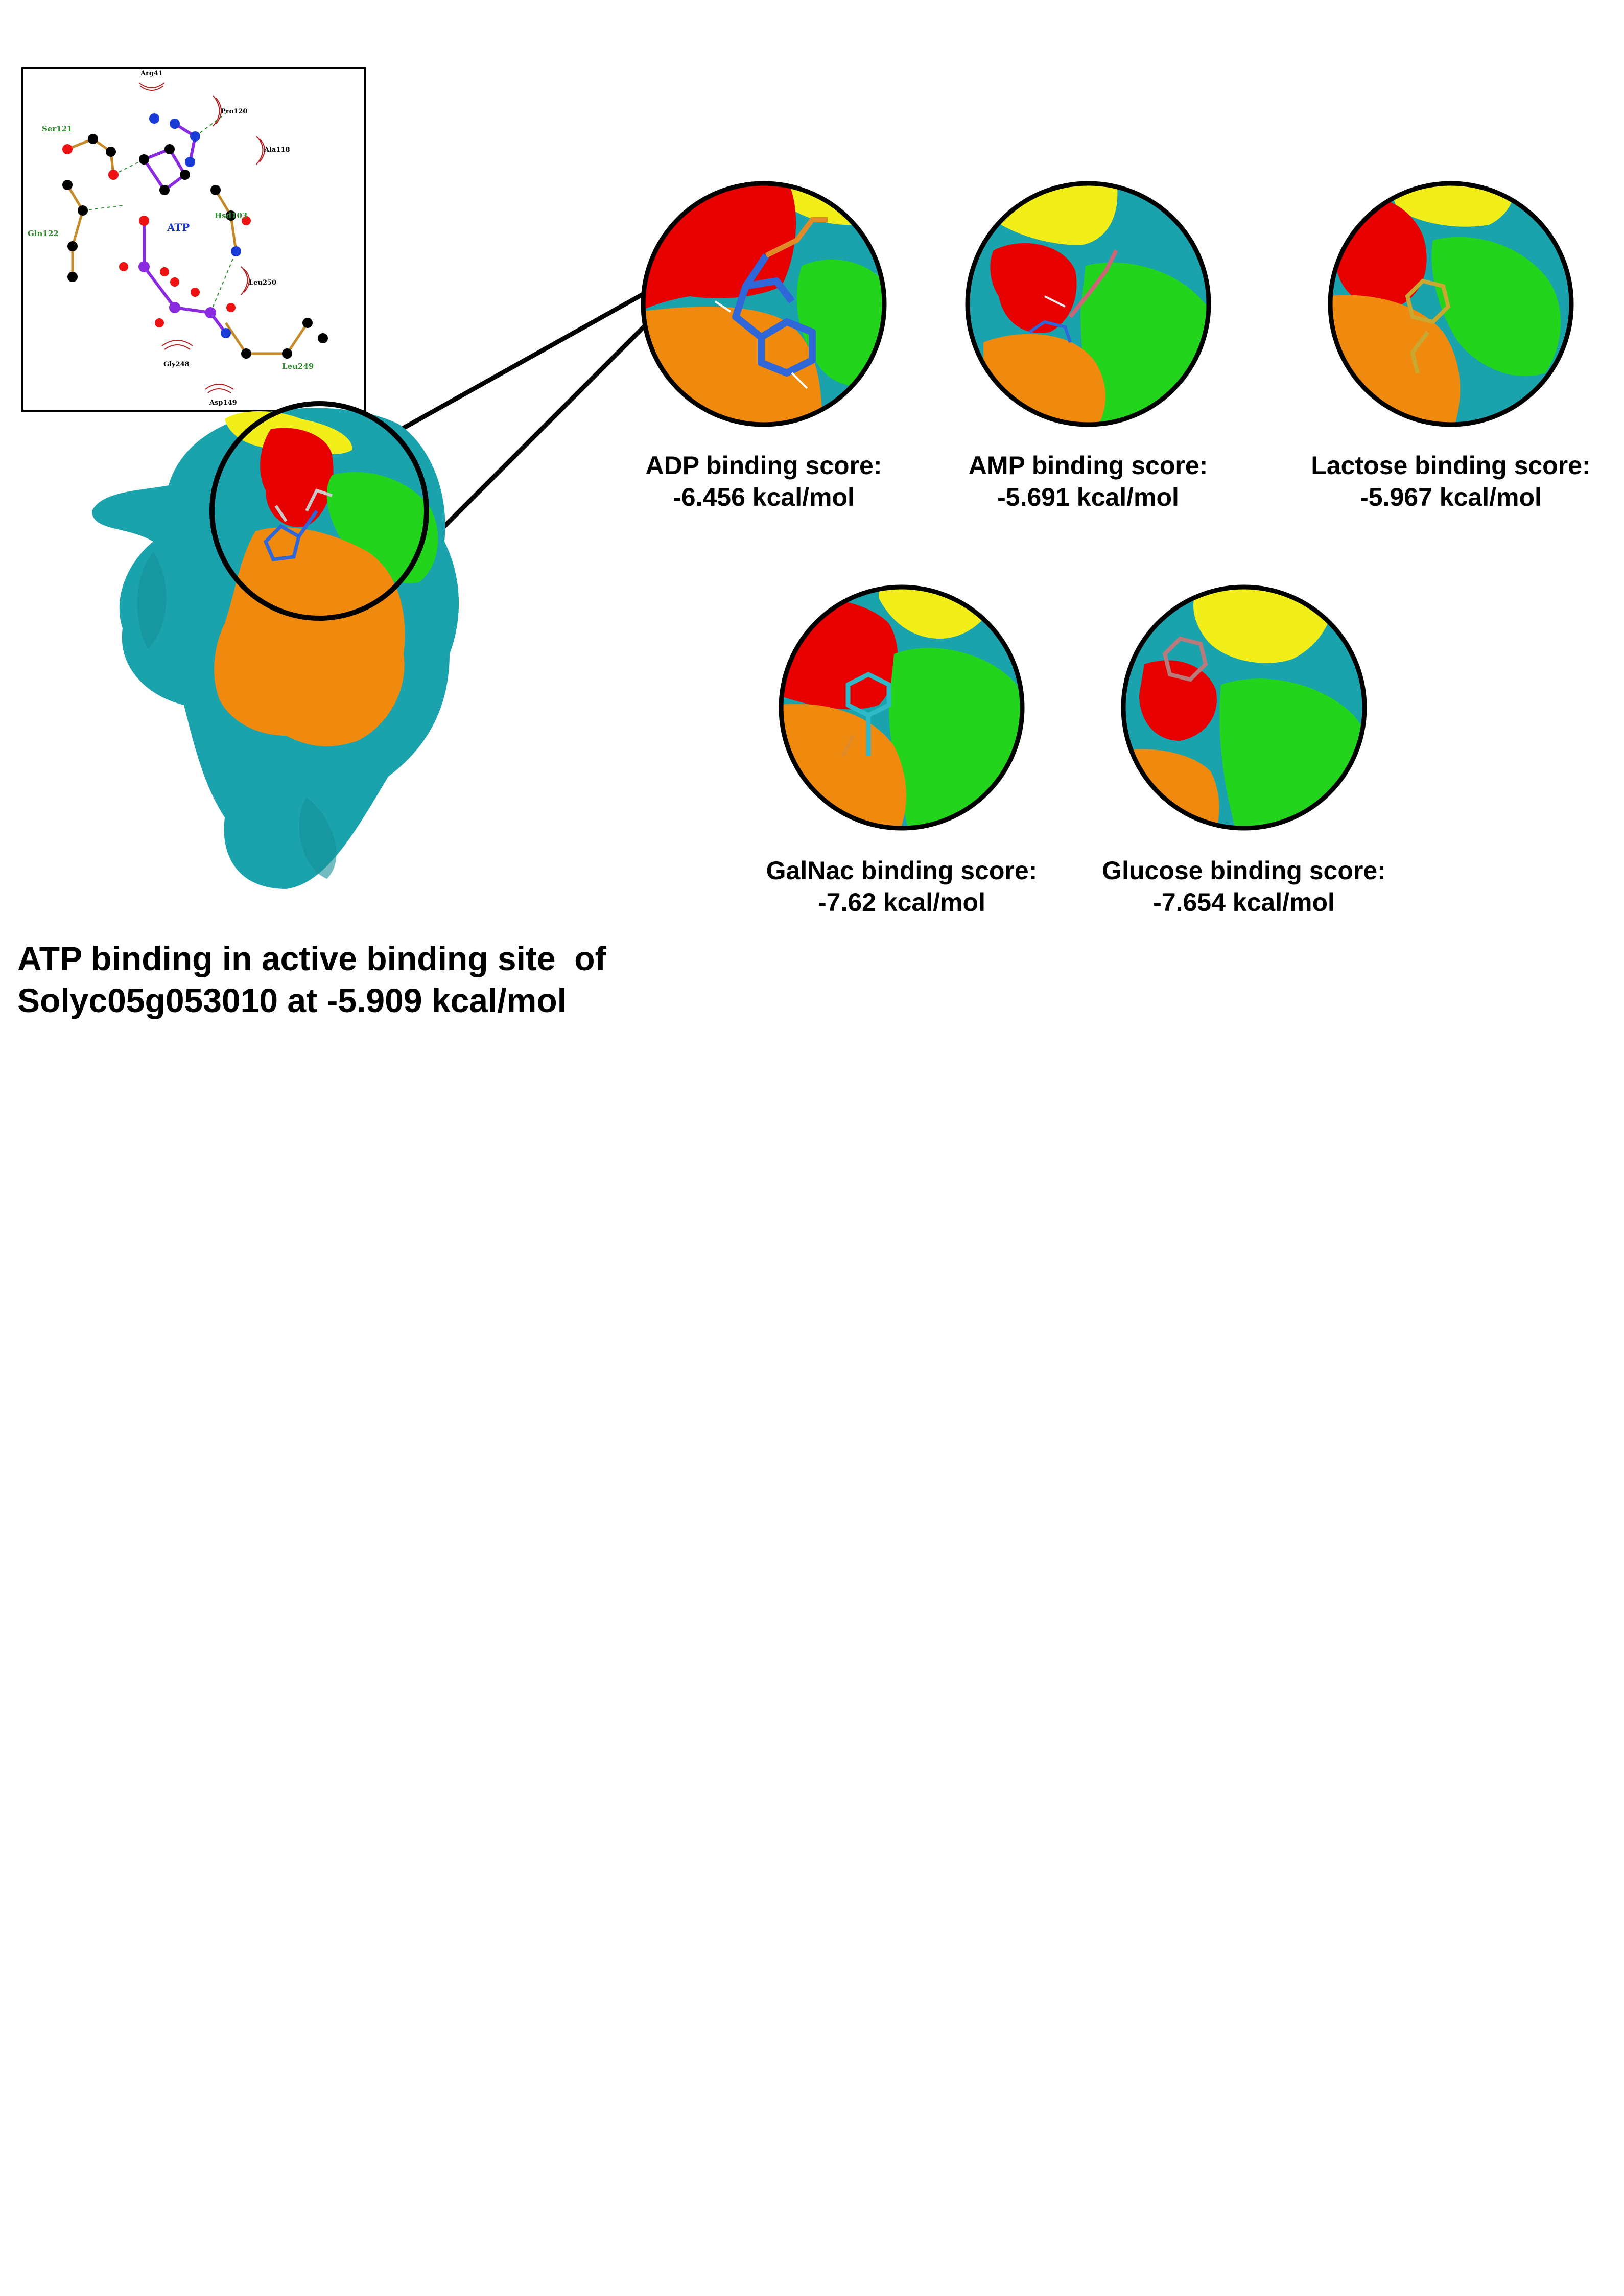 The width and height of the screenshot is (1624, 2296). Describe the element at coordinates (1451, 481) in the screenshot. I see `lactose-caption: Lactose binding score: -5.967 kcal/mol` at that location.